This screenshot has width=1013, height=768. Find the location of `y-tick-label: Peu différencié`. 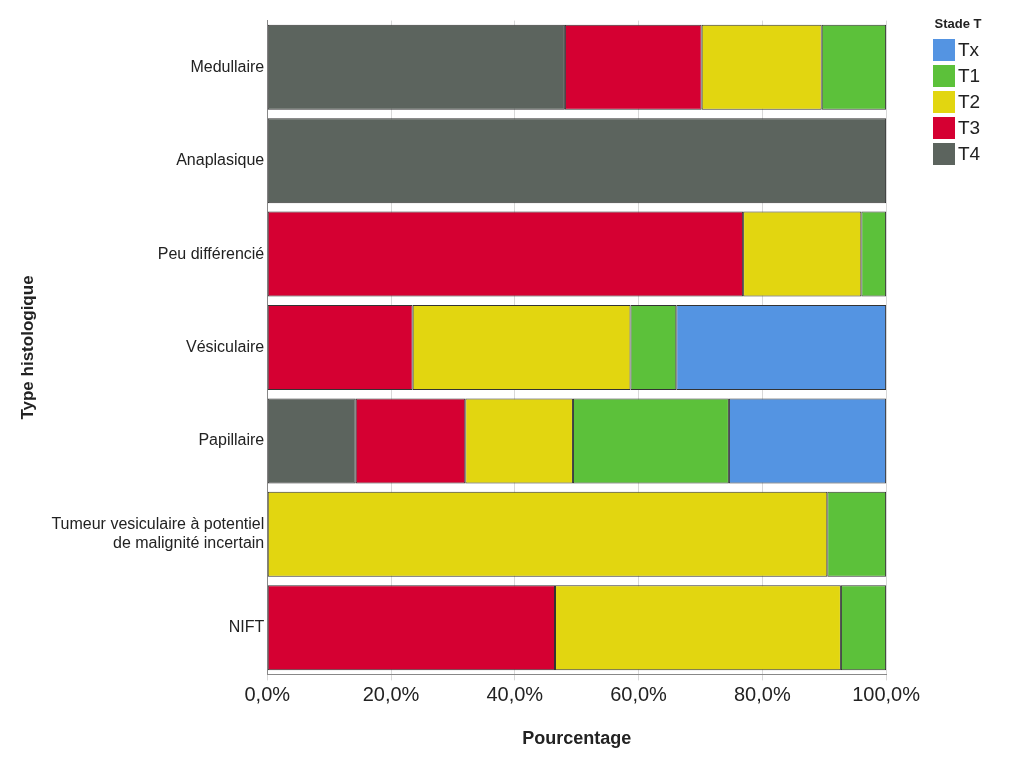

y-tick-label: Peu différencié is located at coordinates (211, 253).